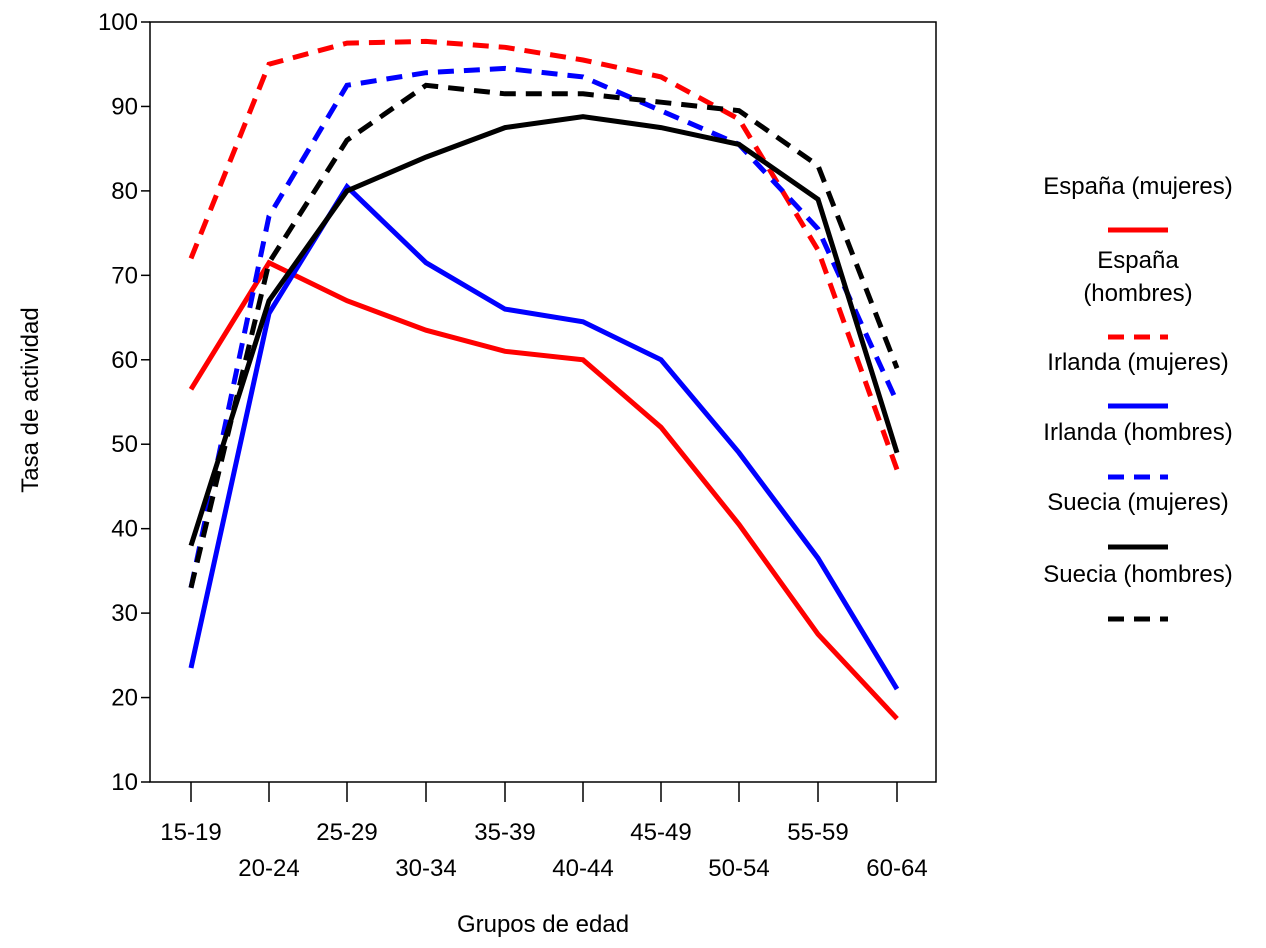 This screenshot has height=948, width=1266. Describe the element at coordinates (124, 275) in the screenshot. I see `y-tick-label: 70` at that location.